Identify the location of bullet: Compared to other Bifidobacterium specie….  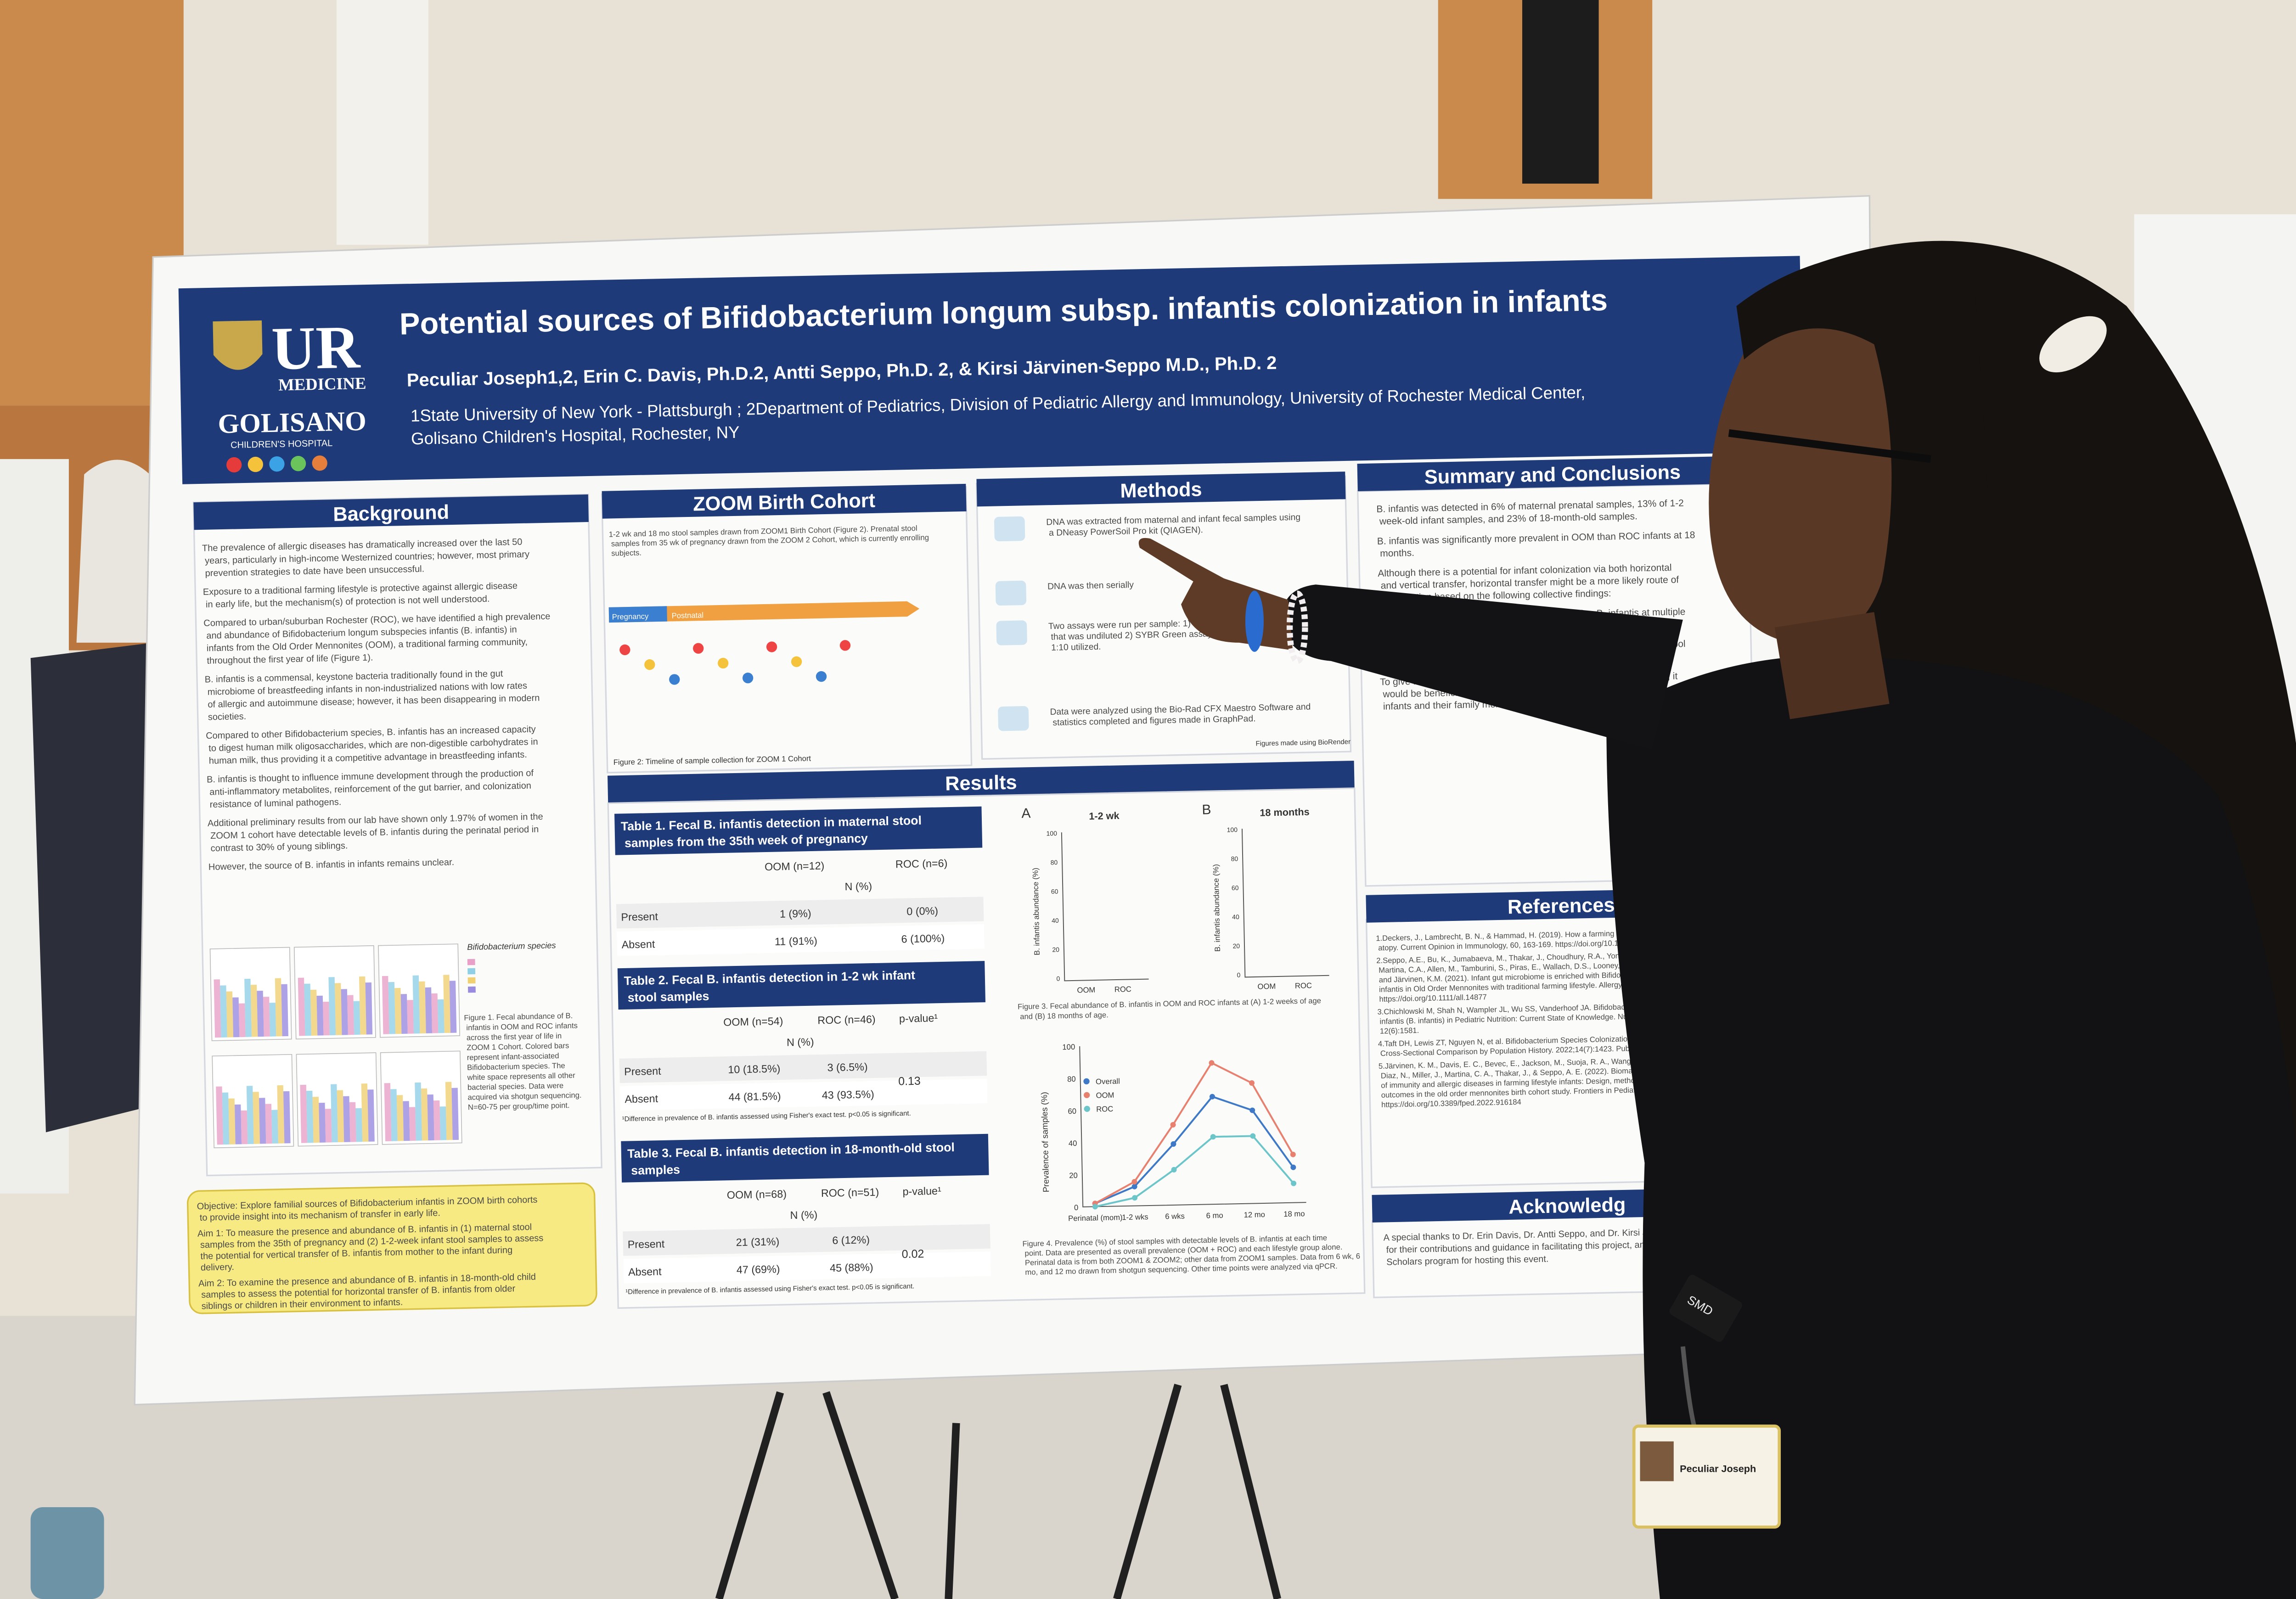
(372, 745).